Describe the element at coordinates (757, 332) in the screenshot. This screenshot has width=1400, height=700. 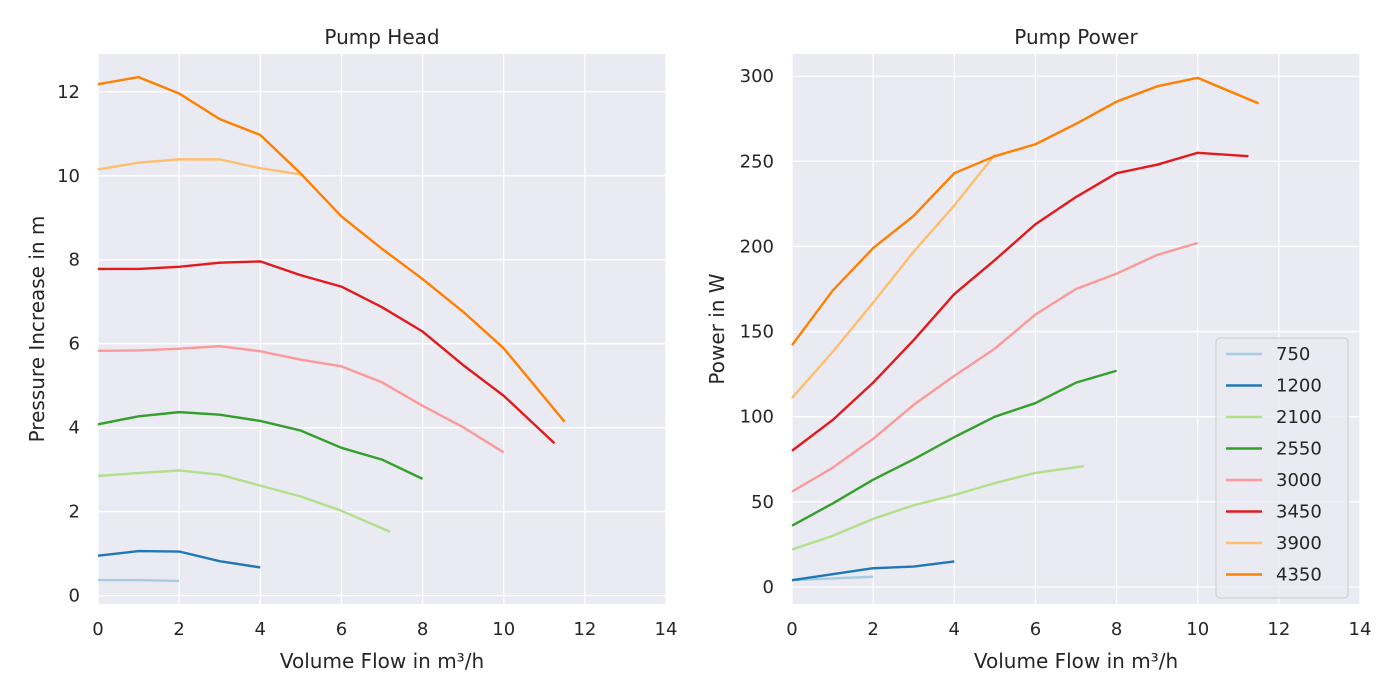
I see `y-tick-label: 150` at that location.